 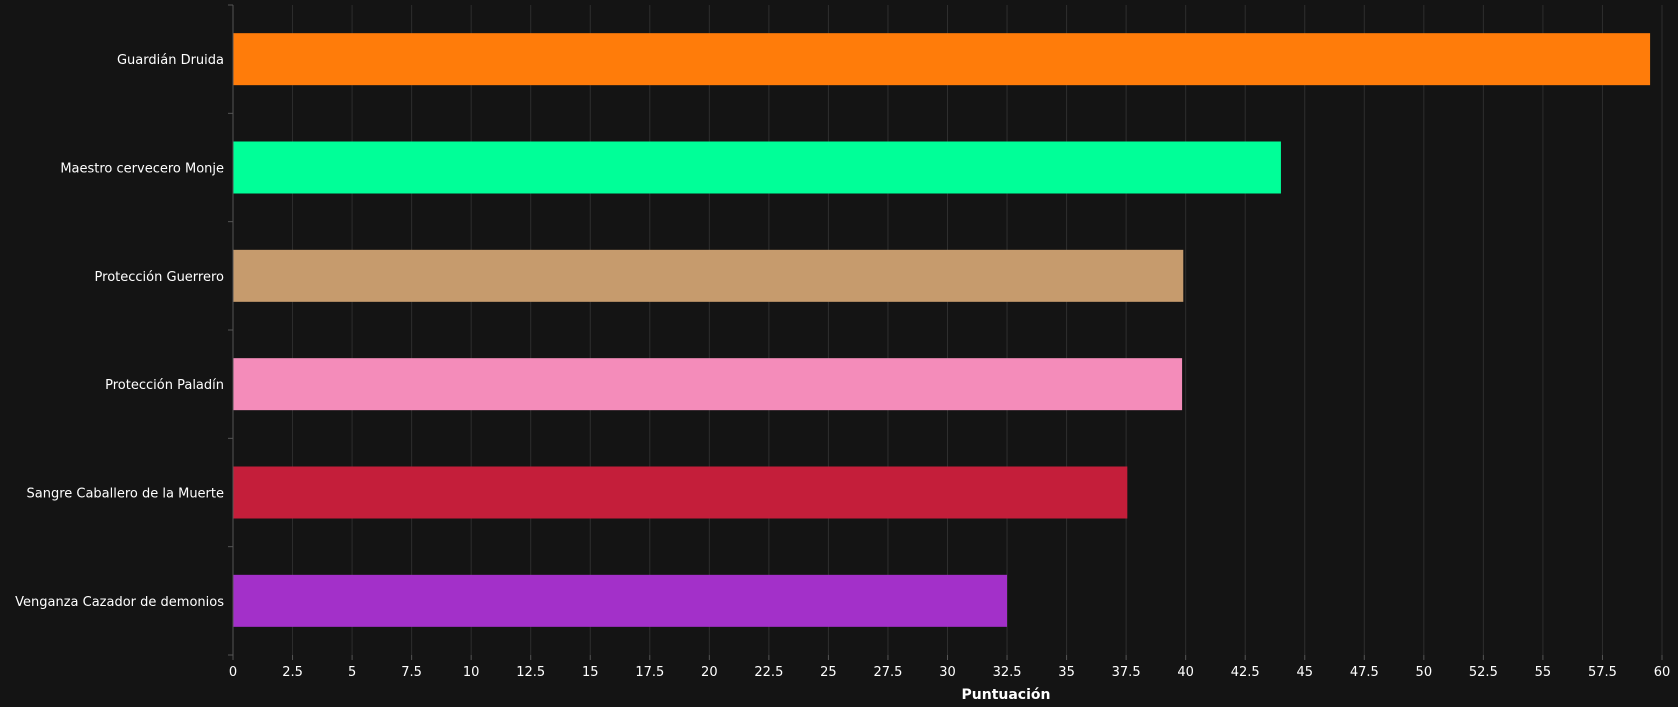 I want to click on x-tick-label: 20, so click(x=709, y=672).